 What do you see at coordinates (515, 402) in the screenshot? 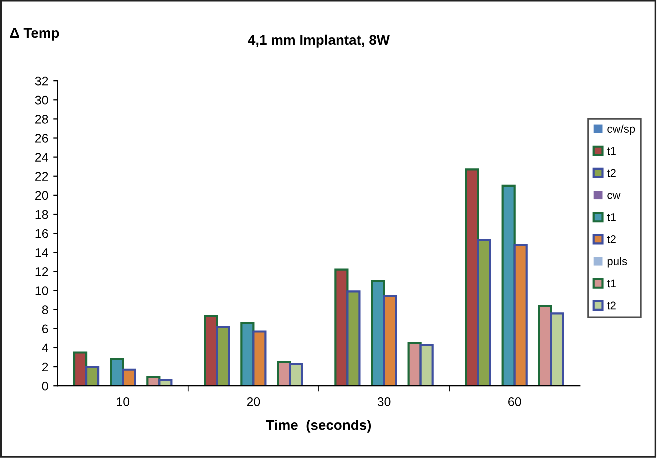
I see `x-tick-label: 60` at bounding box center [515, 402].